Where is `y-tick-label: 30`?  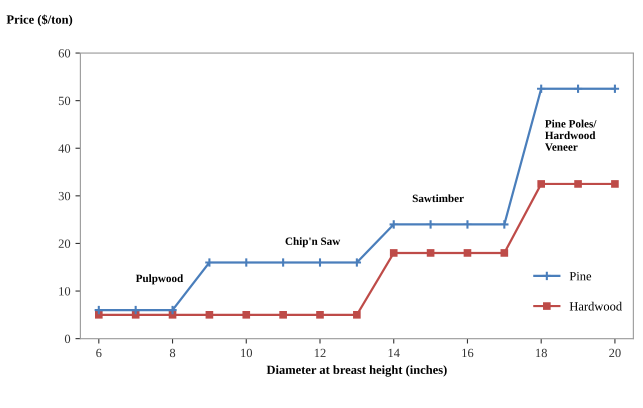 y-tick-label: 30 is located at coordinates (64, 196).